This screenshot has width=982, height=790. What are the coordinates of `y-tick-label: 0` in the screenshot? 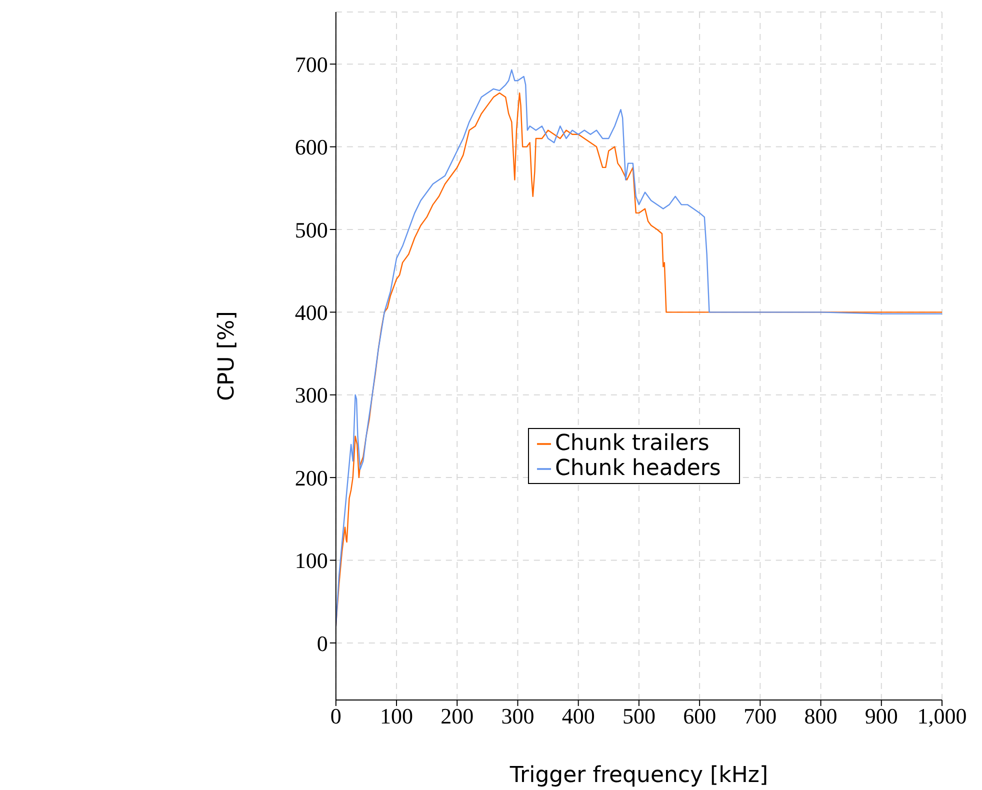 It's located at (322, 643).